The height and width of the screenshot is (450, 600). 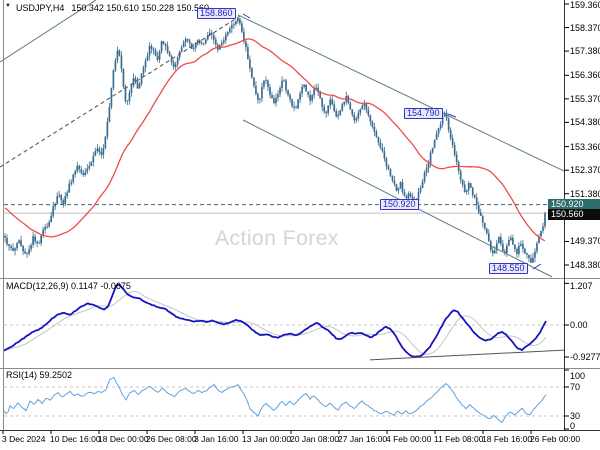 I want to click on date-tick-label: 26 Dec 08:00, so click(x=171, y=439).